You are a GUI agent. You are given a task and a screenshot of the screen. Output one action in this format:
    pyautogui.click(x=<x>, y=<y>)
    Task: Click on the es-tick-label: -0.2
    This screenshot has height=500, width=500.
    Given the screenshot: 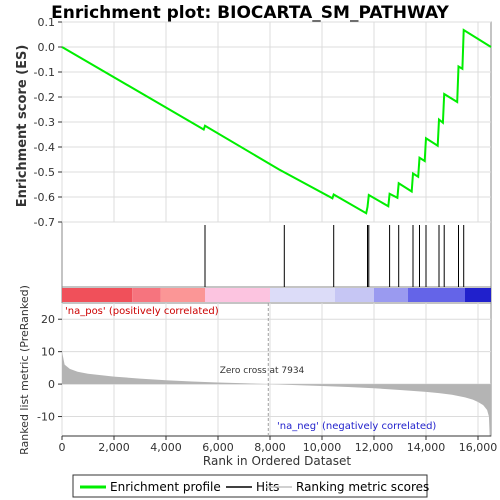 What is the action you would take?
    pyautogui.click(x=44, y=97)
    